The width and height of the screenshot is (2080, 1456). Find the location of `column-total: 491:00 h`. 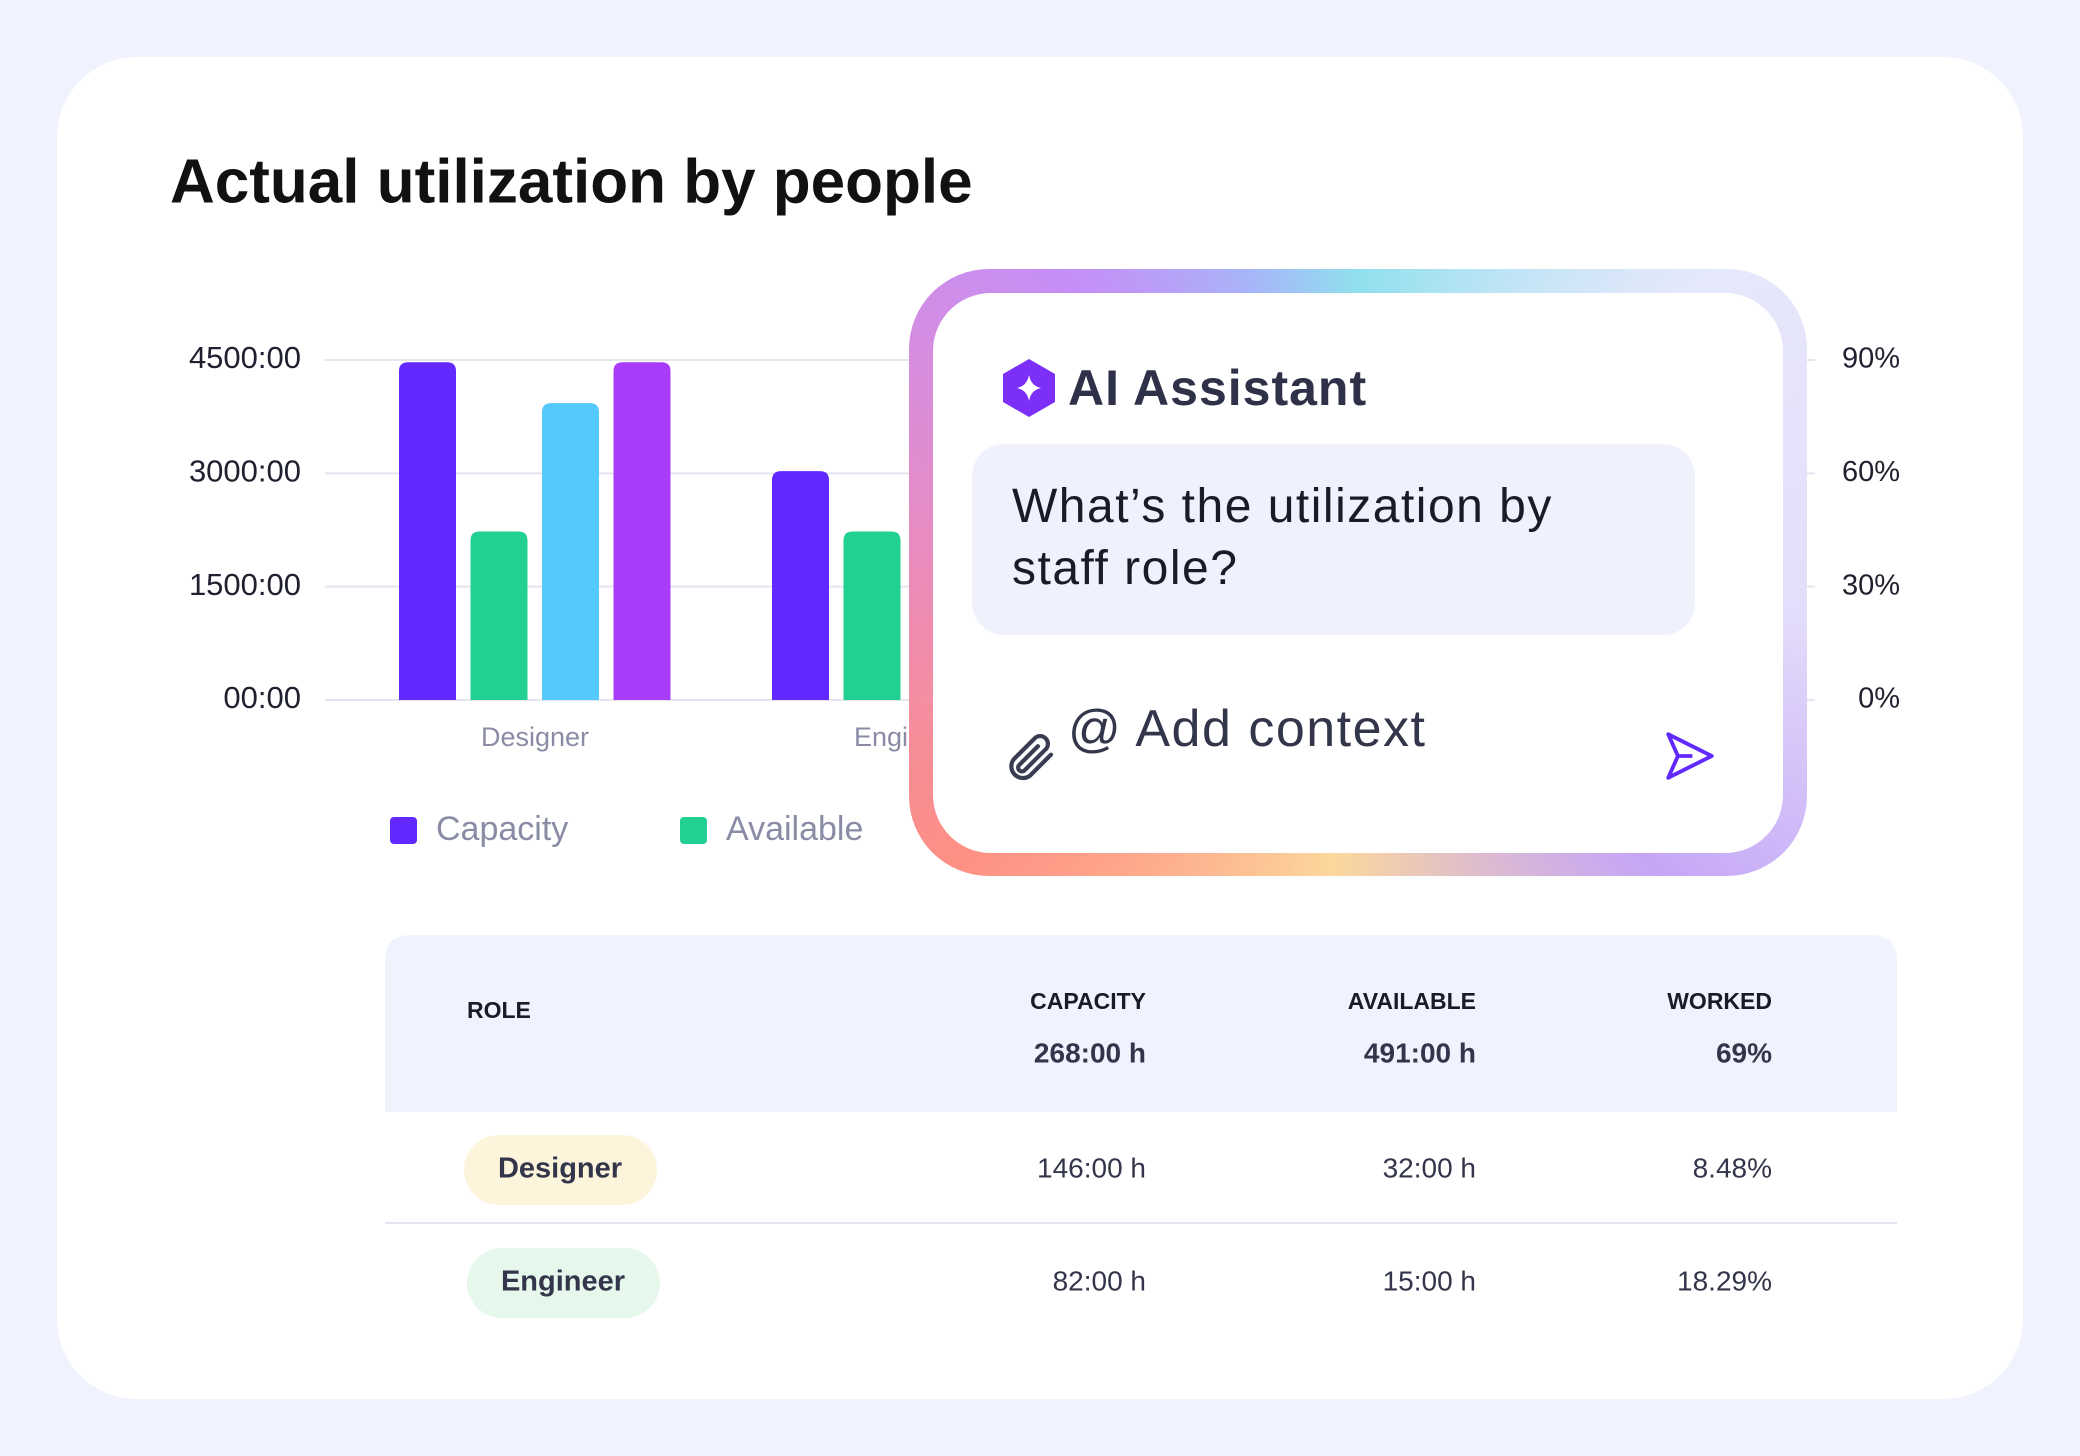

column-total: 491:00 h is located at coordinates (1420, 1052).